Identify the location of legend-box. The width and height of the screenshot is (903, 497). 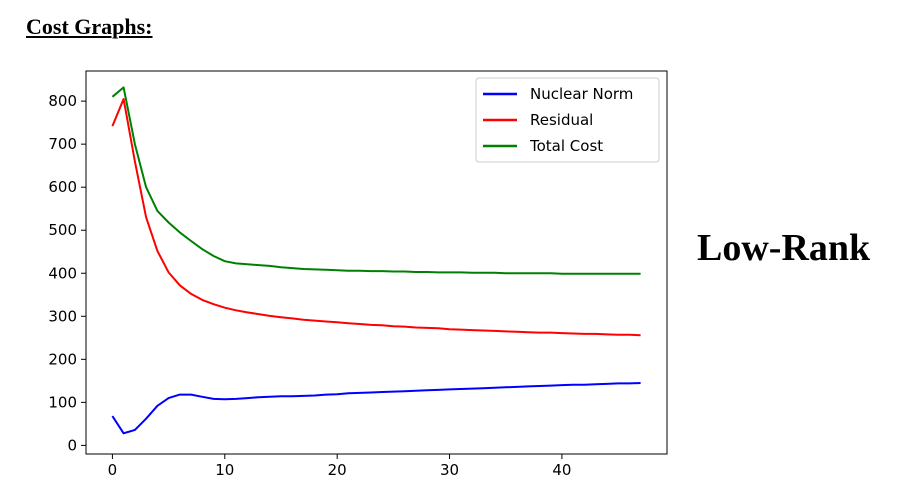
(567, 120).